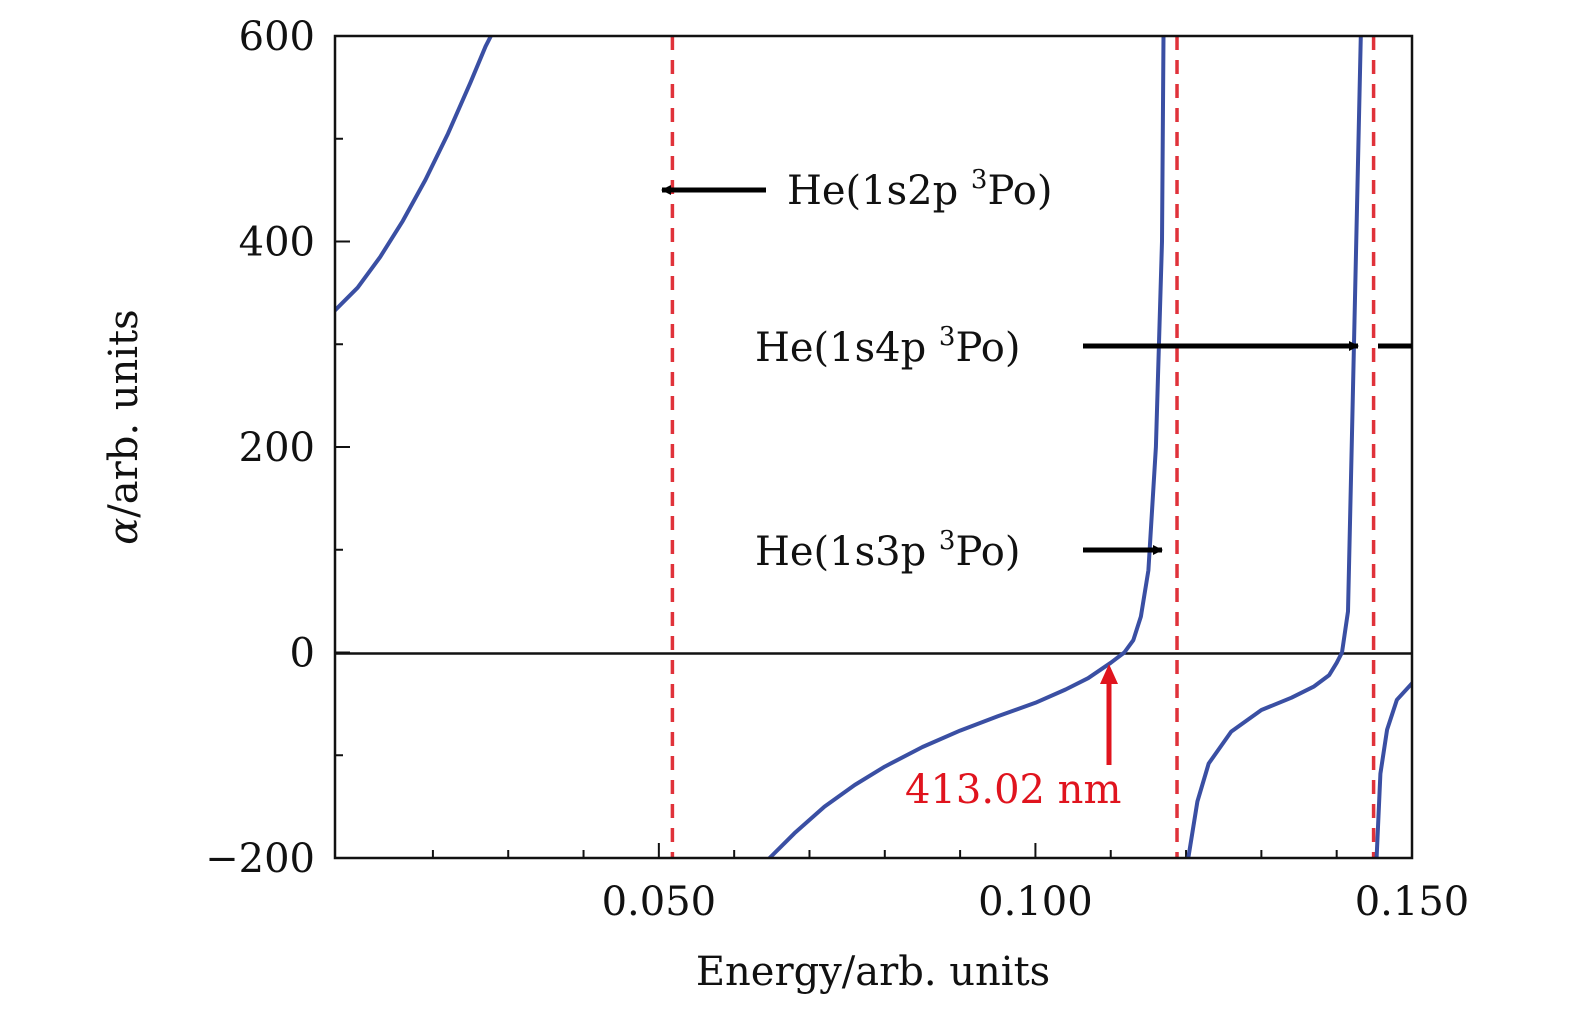  What do you see at coordinates (887, 346) in the screenshot?
I see `label-1s4p: He(1s4p 3Po)` at bounding box center [887, 346].